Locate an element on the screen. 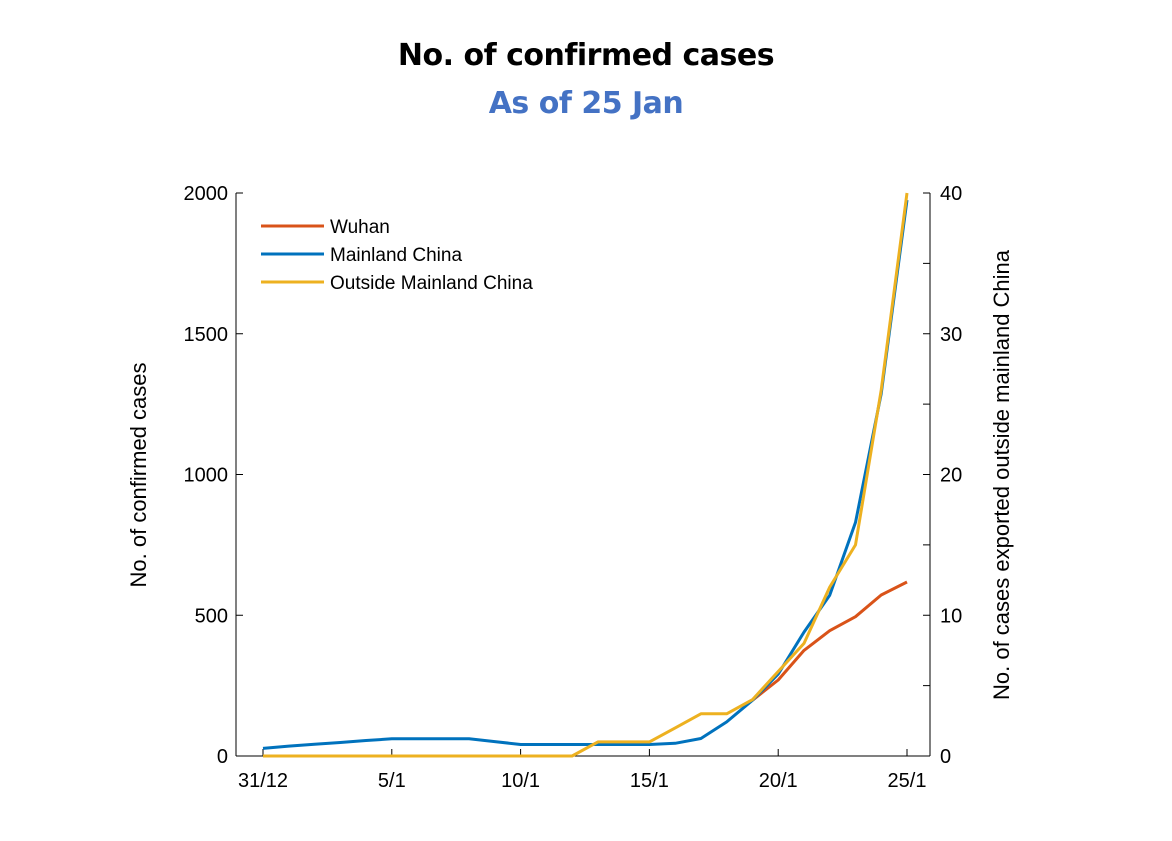 This screenshot has width=1172, height=841. series-line-wuhan is located at coordinates (829, 641).